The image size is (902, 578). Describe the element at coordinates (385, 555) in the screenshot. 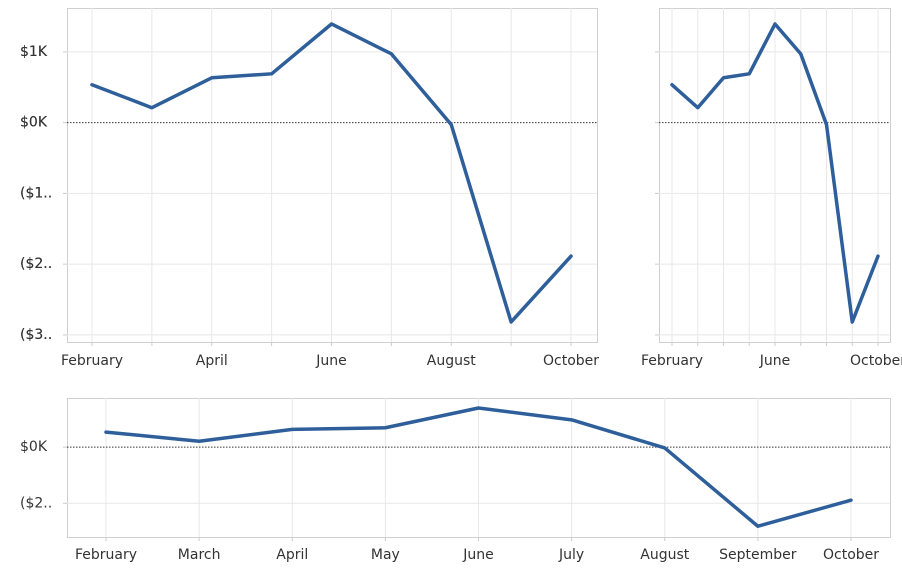

I see `x-tick-label: May` at that location.